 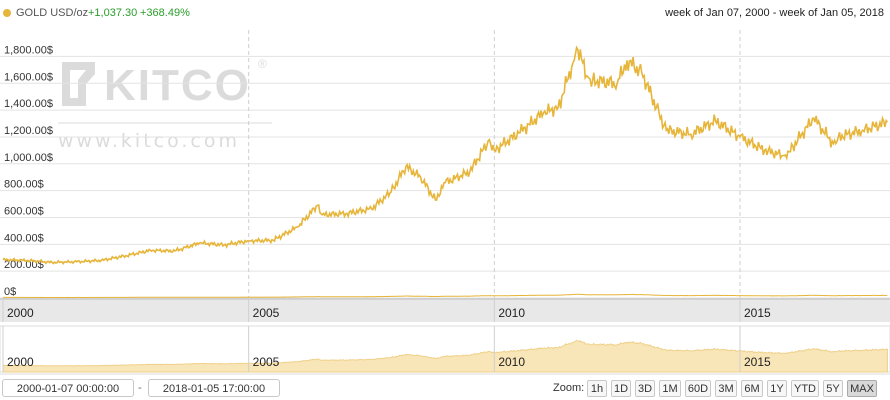 I want to click on watermark-url: www.kitco.com, so click(x=149, y=141).